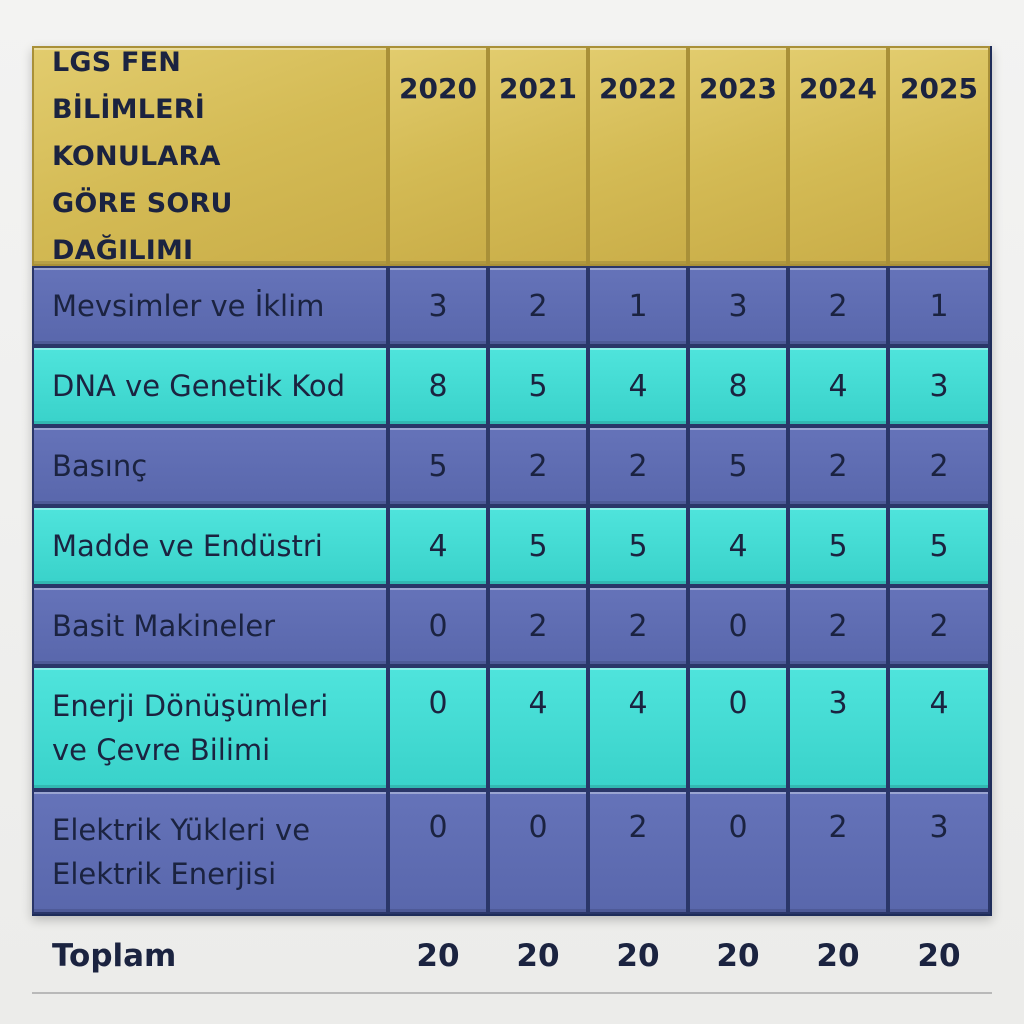 The image size is (1024, 1024). I want to click on year-header-2021: 2021, so click(538, 156).